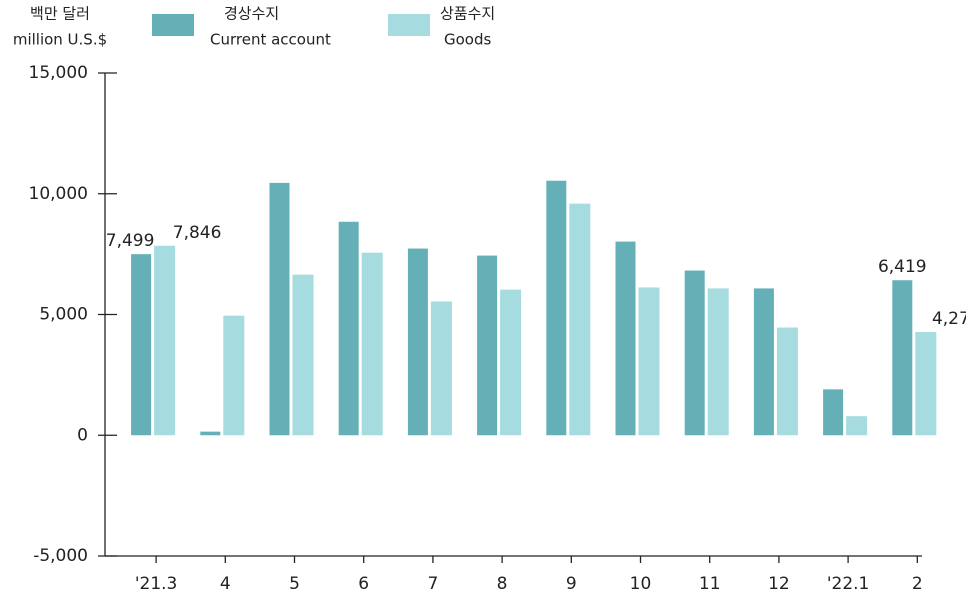 The height and width of the screenshot is (598, 966). Describe the element at coordinates (60, 40) in the screenshot. I see `y-label: million U.S.$` at that location.